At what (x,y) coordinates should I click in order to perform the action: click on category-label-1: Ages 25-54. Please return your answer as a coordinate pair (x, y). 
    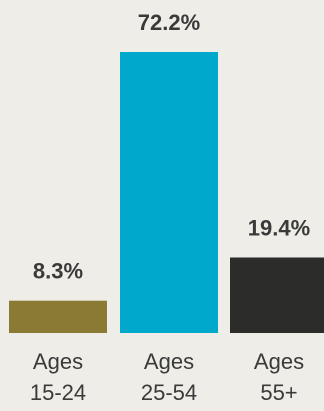
    Looking at the image, I should click on (169, 377).